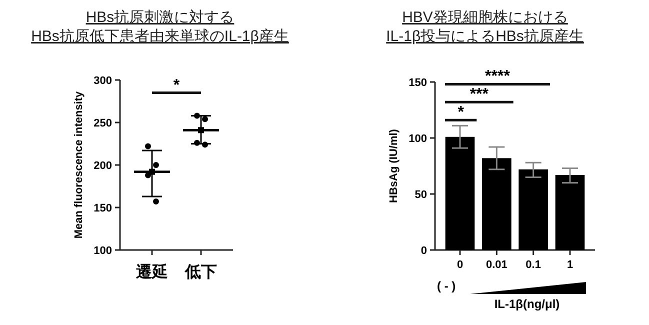 The width and height of the screenshot is (649, 325). Describe the element at coordinates (480, 95) in the screenshot. I see `annotation: ***` at that location.